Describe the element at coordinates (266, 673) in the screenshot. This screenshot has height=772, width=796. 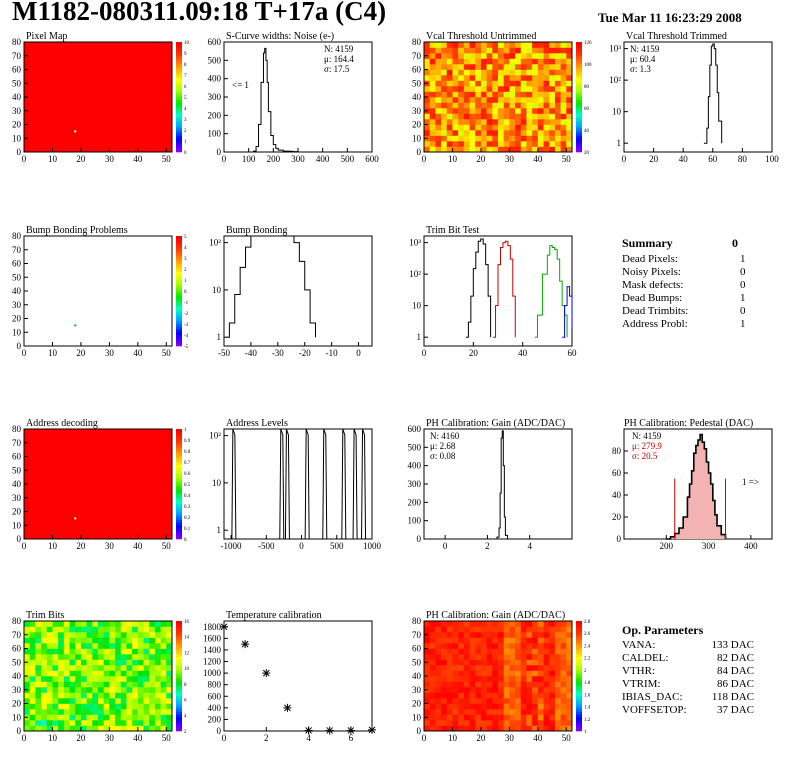
I see `scatter-point` at that location.